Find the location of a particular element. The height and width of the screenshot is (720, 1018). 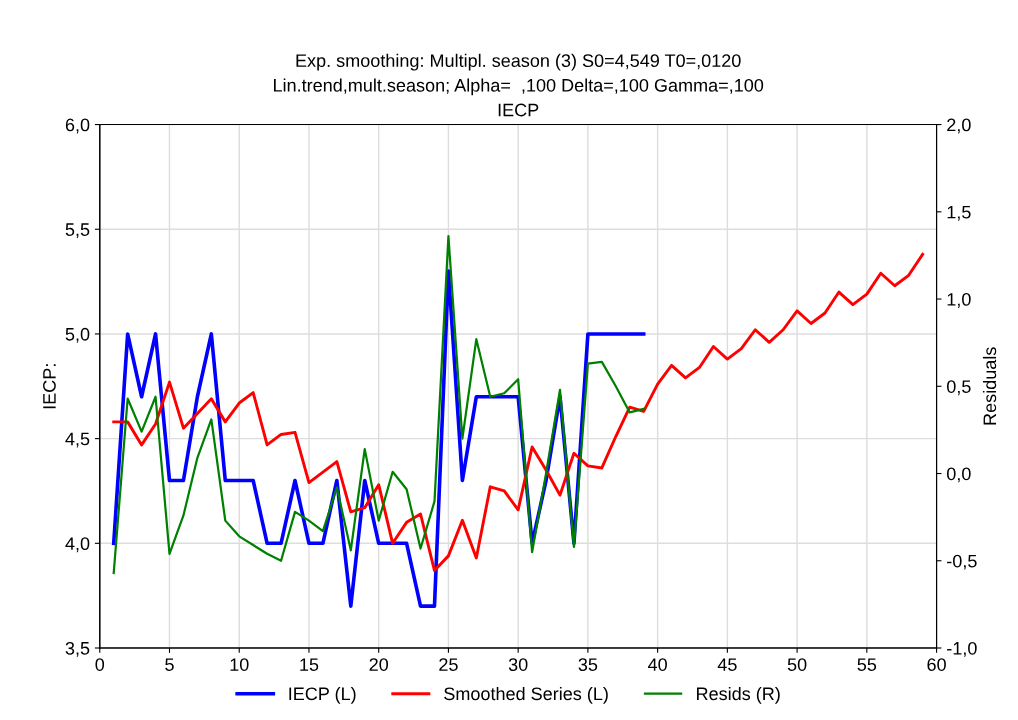

y-tick-label: 4,5 is located at coordinates (77, 440).